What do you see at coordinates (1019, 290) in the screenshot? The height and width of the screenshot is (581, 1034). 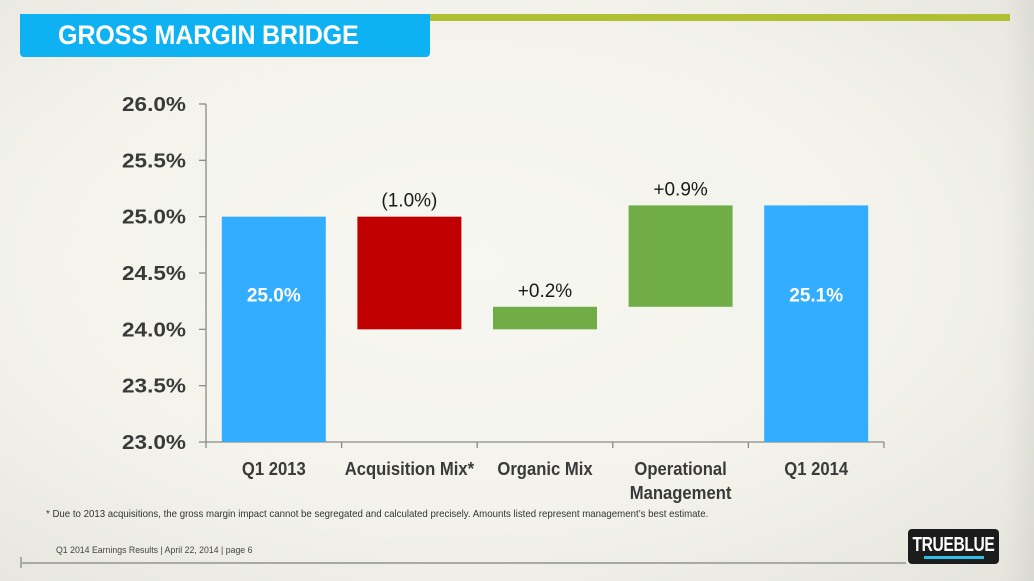 I see `page-edge-shade` at bounding box center [1019, 290].